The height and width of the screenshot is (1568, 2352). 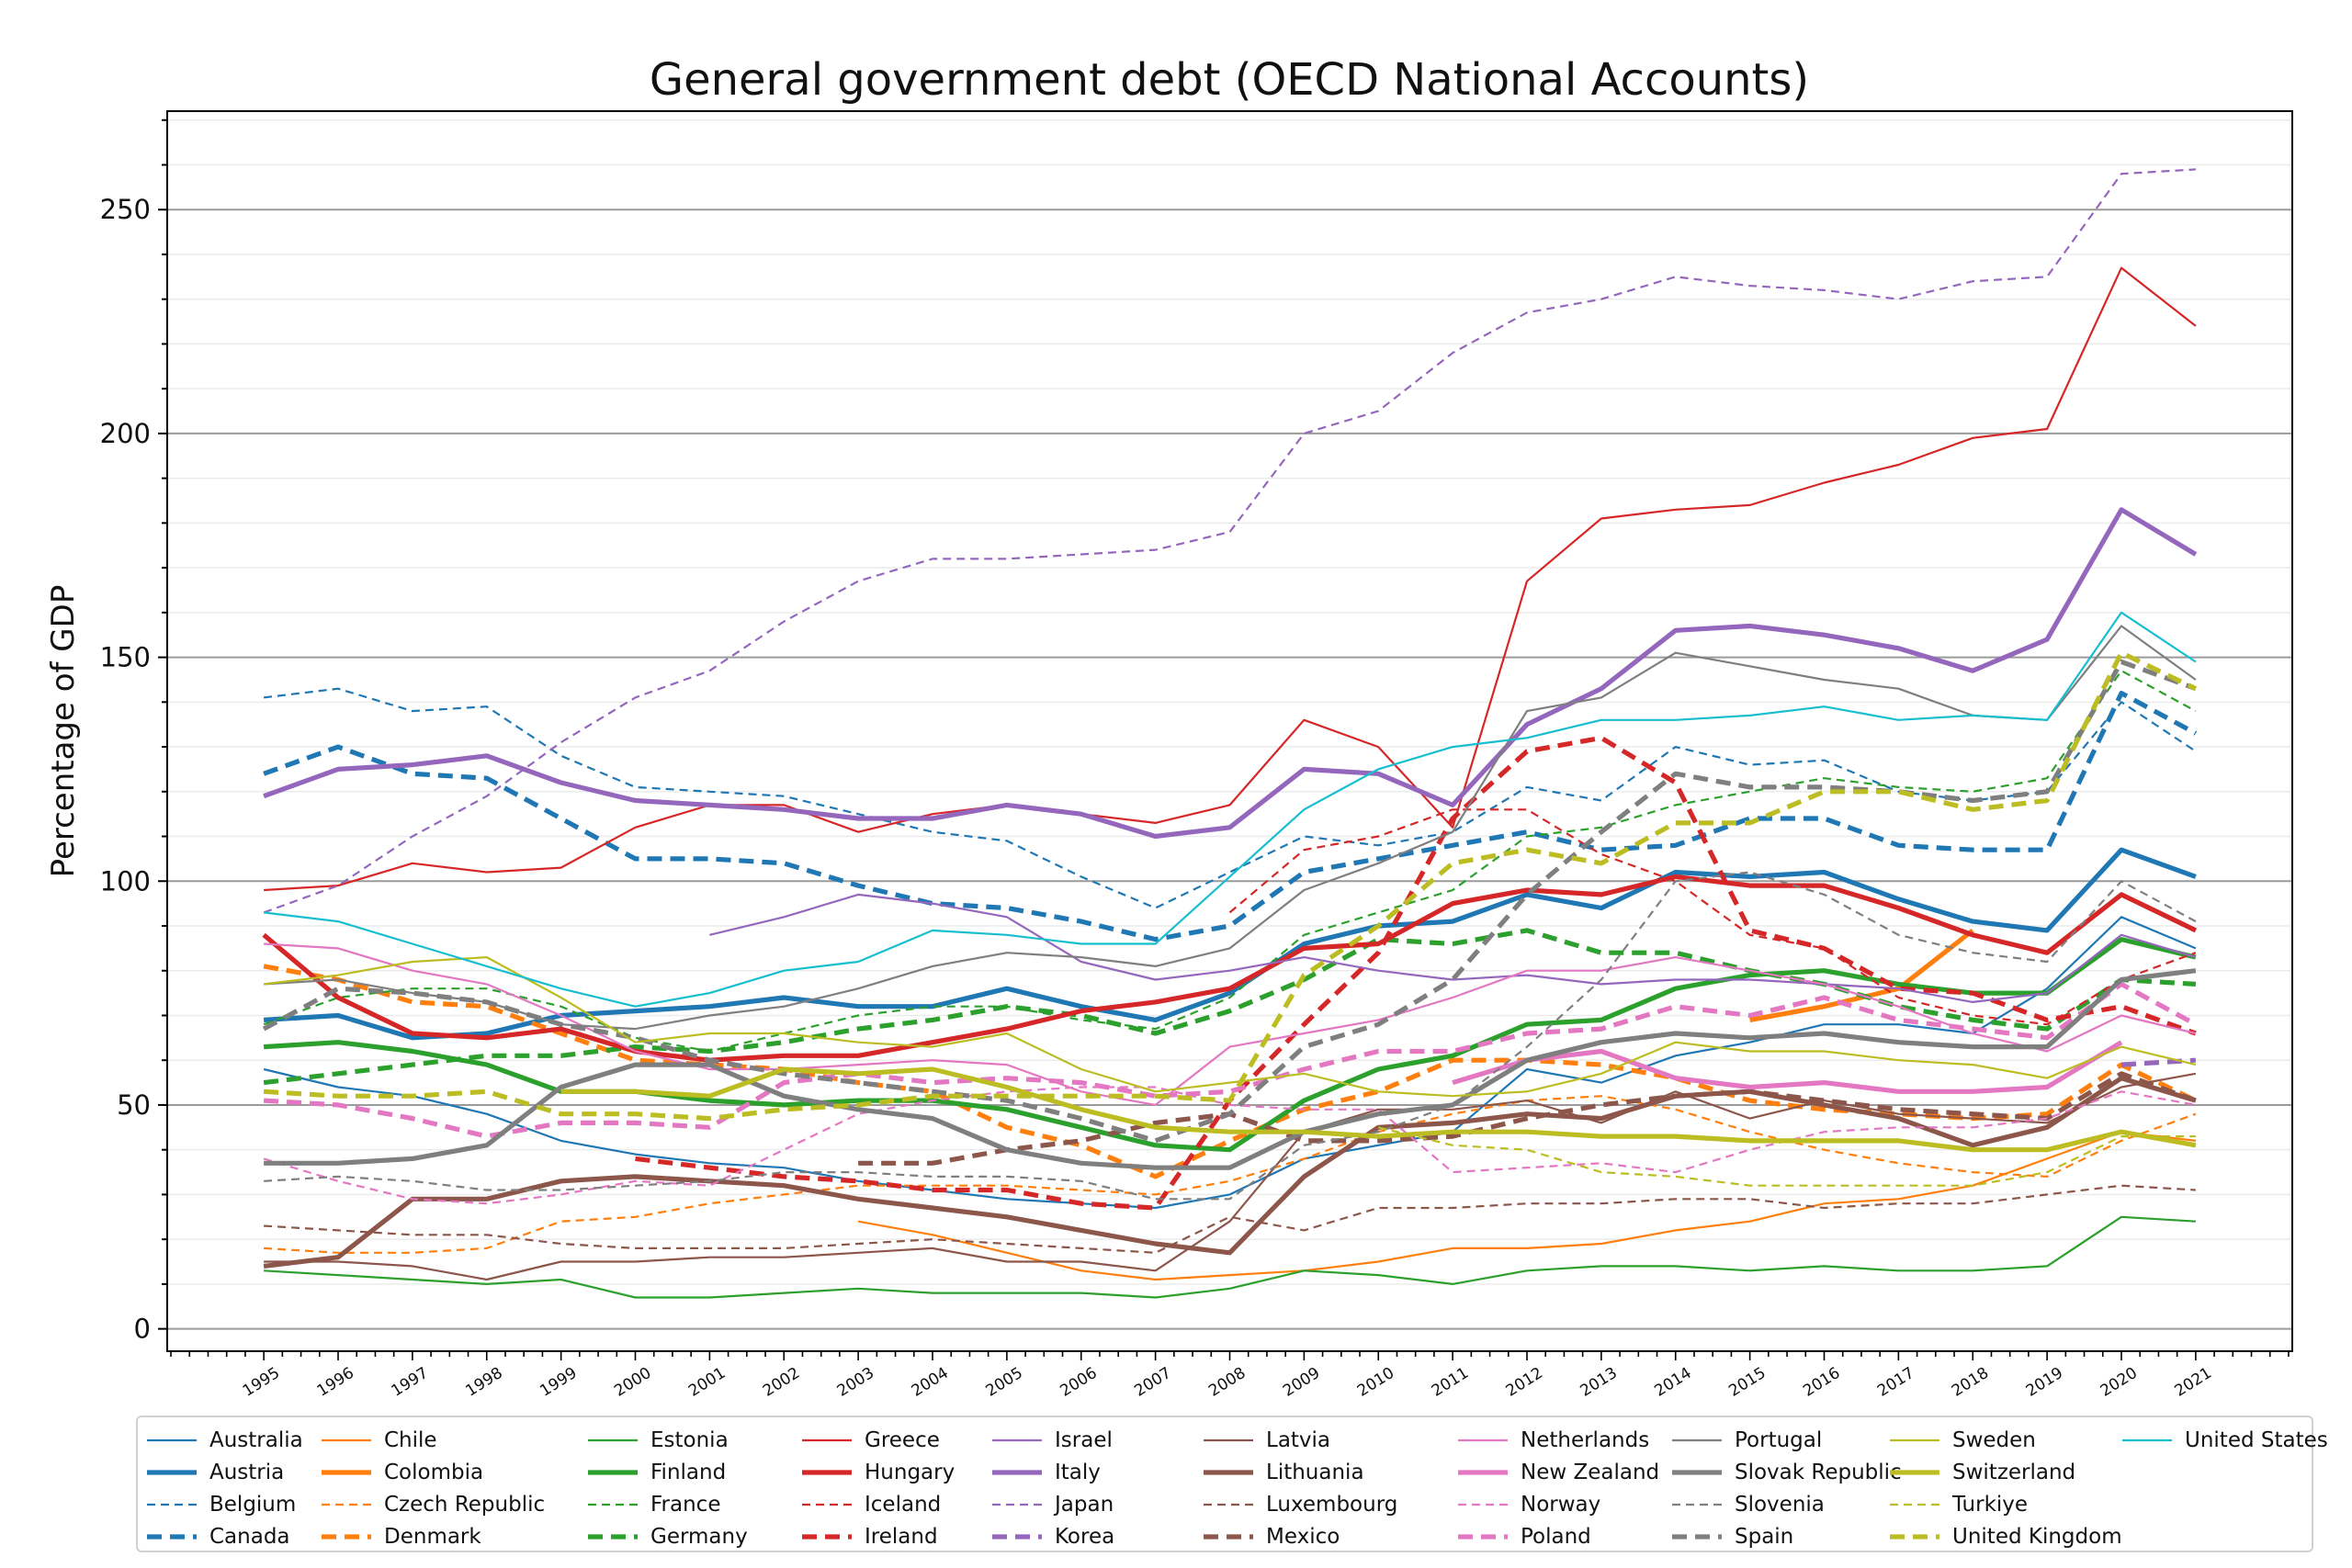 I want to click on legend-label: Korea, so click(x=1085, y=1537).